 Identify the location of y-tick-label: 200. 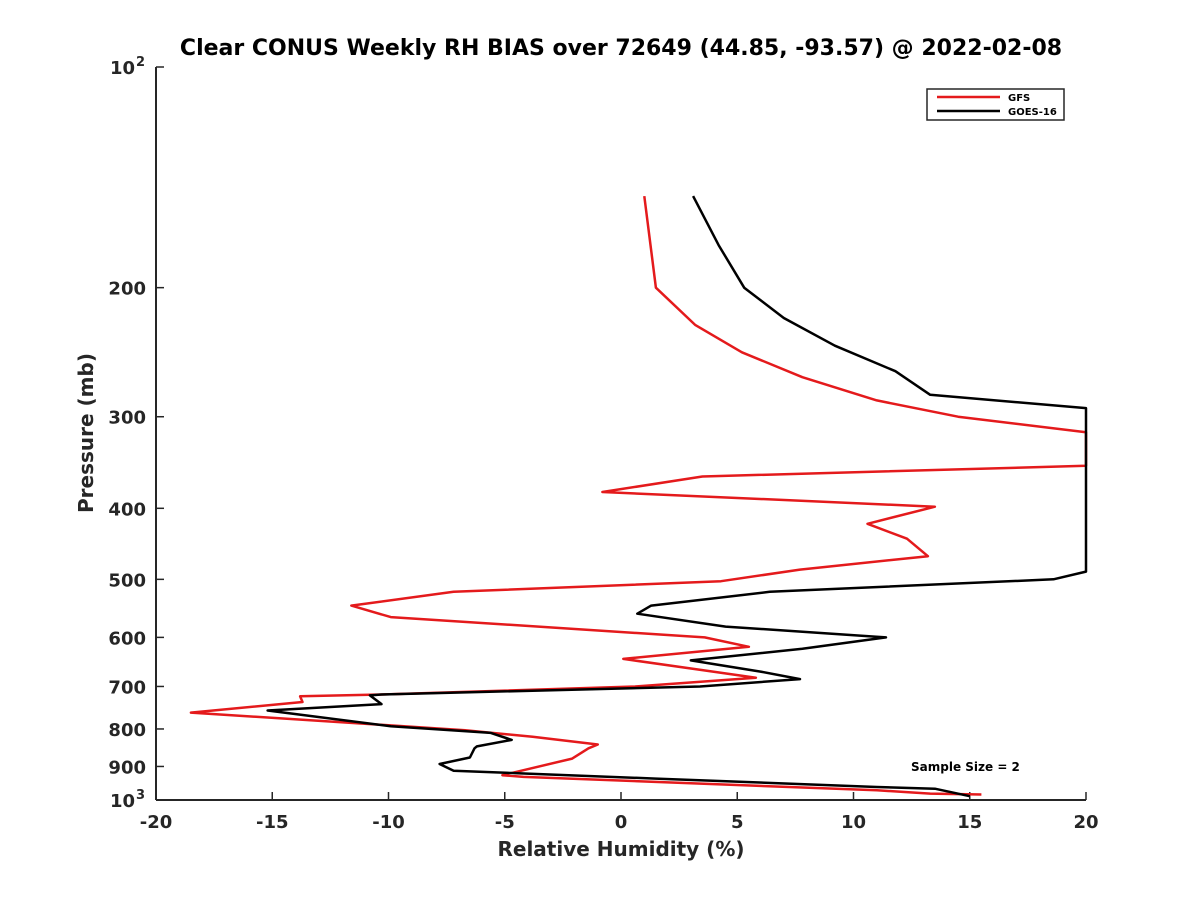
(127, 289).